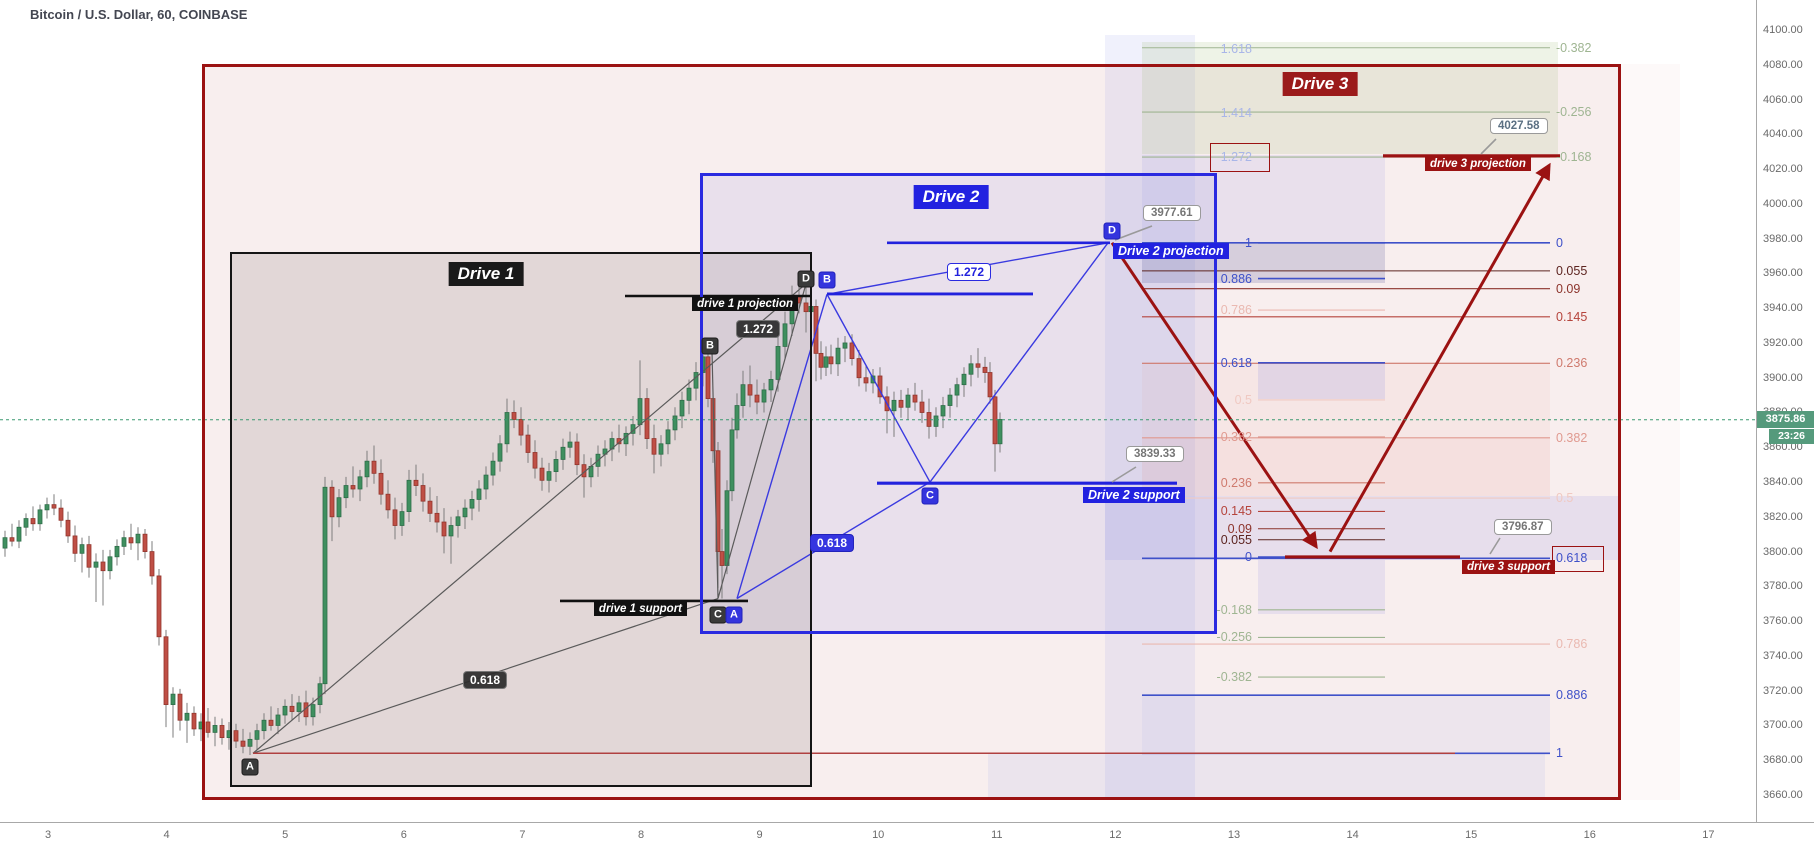  What do you see at coordinates (806, 279) in the screenshot?
I see `drive1-point-D: D` at bounding box center [806, 279].